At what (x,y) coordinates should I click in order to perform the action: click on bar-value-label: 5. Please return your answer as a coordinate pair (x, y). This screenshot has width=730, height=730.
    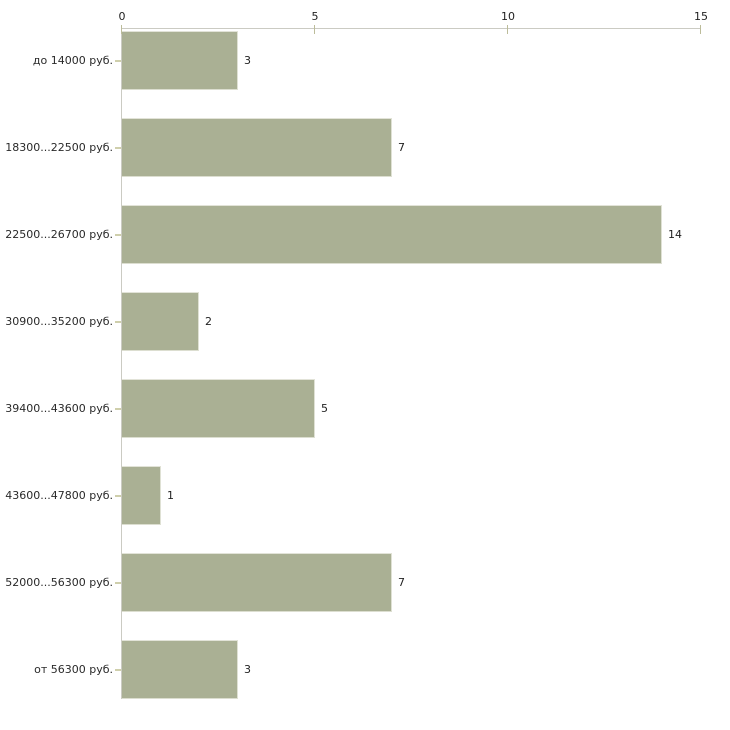
    Looking at the image, I should click on (324, 408).